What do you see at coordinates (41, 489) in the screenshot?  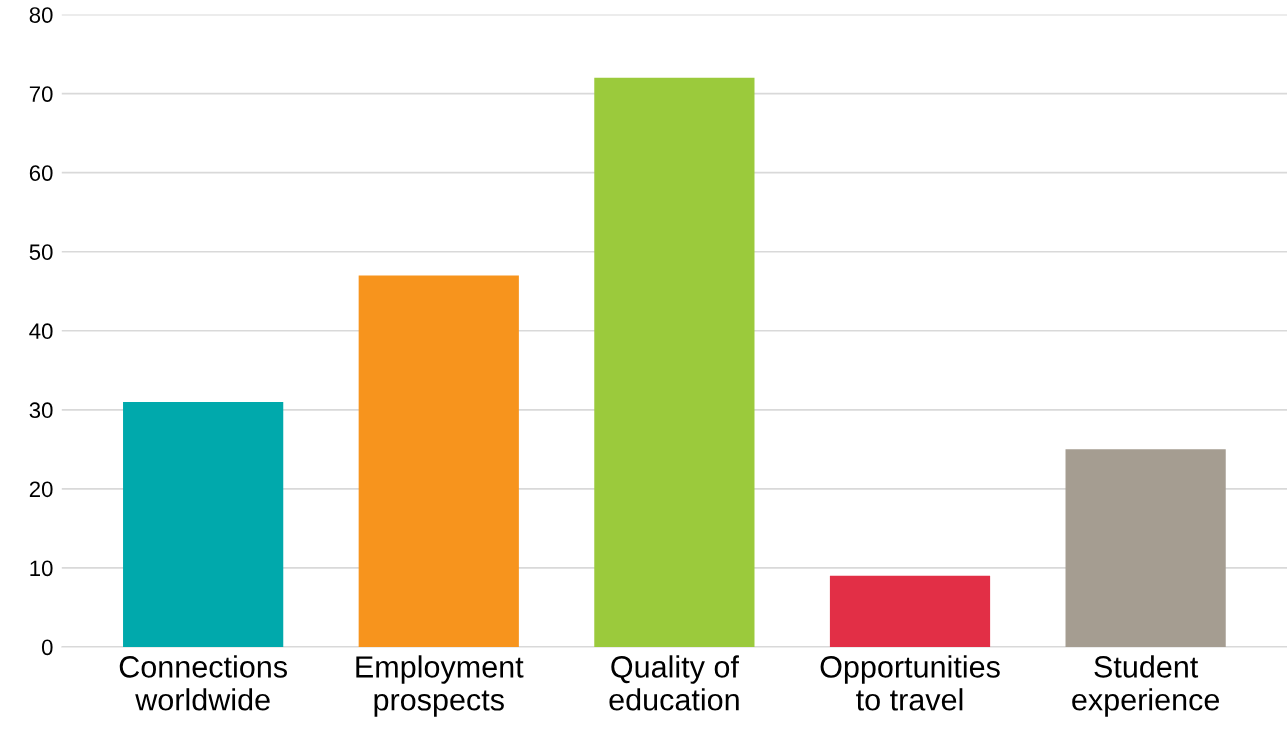 I see `y-tick-label: 20` at bounding box center [41, 489].